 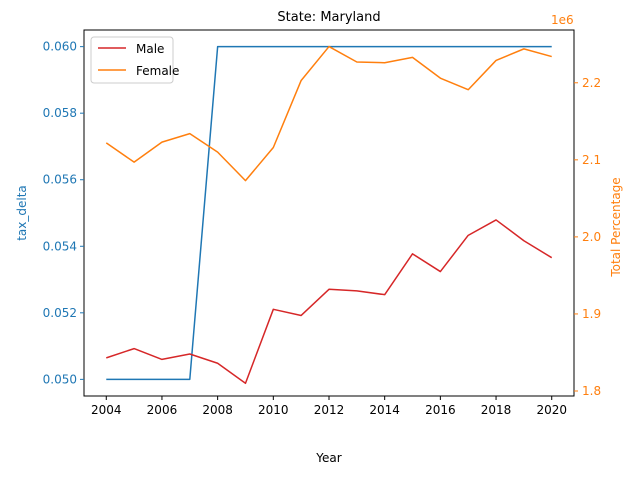 What do you see at coordinates (384, 410) in the screenshot?
I see `x-tick-label: 2014` at bounding box center [384, 410].